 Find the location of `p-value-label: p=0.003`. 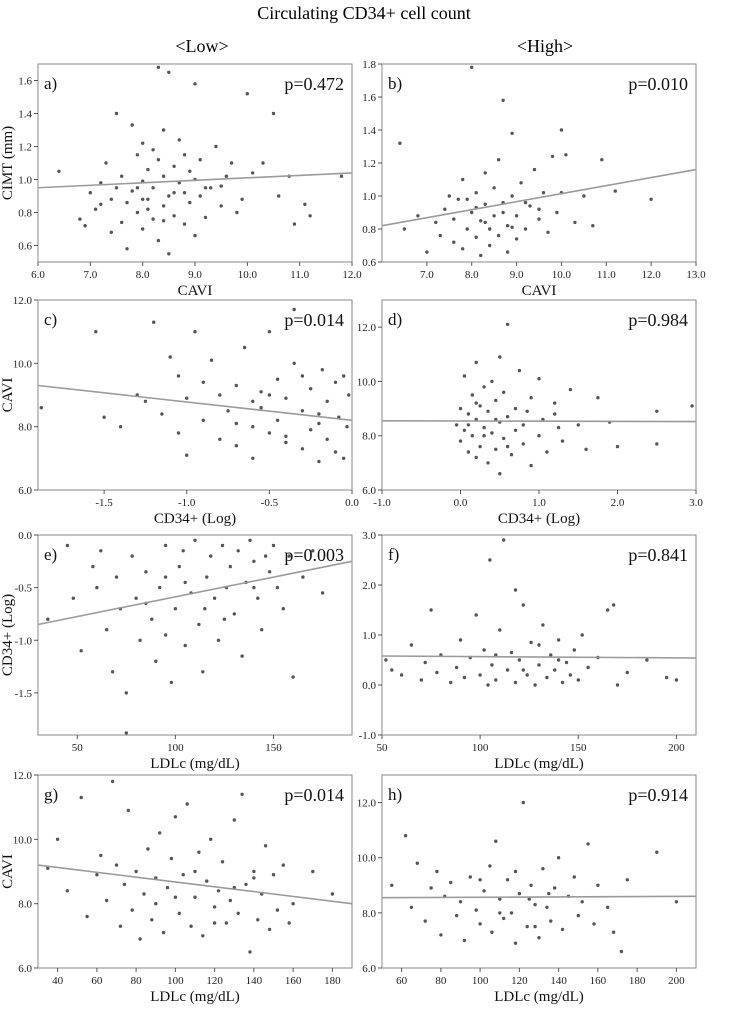

p-value-label: p=0.003 is located at coordinates (314, 555).